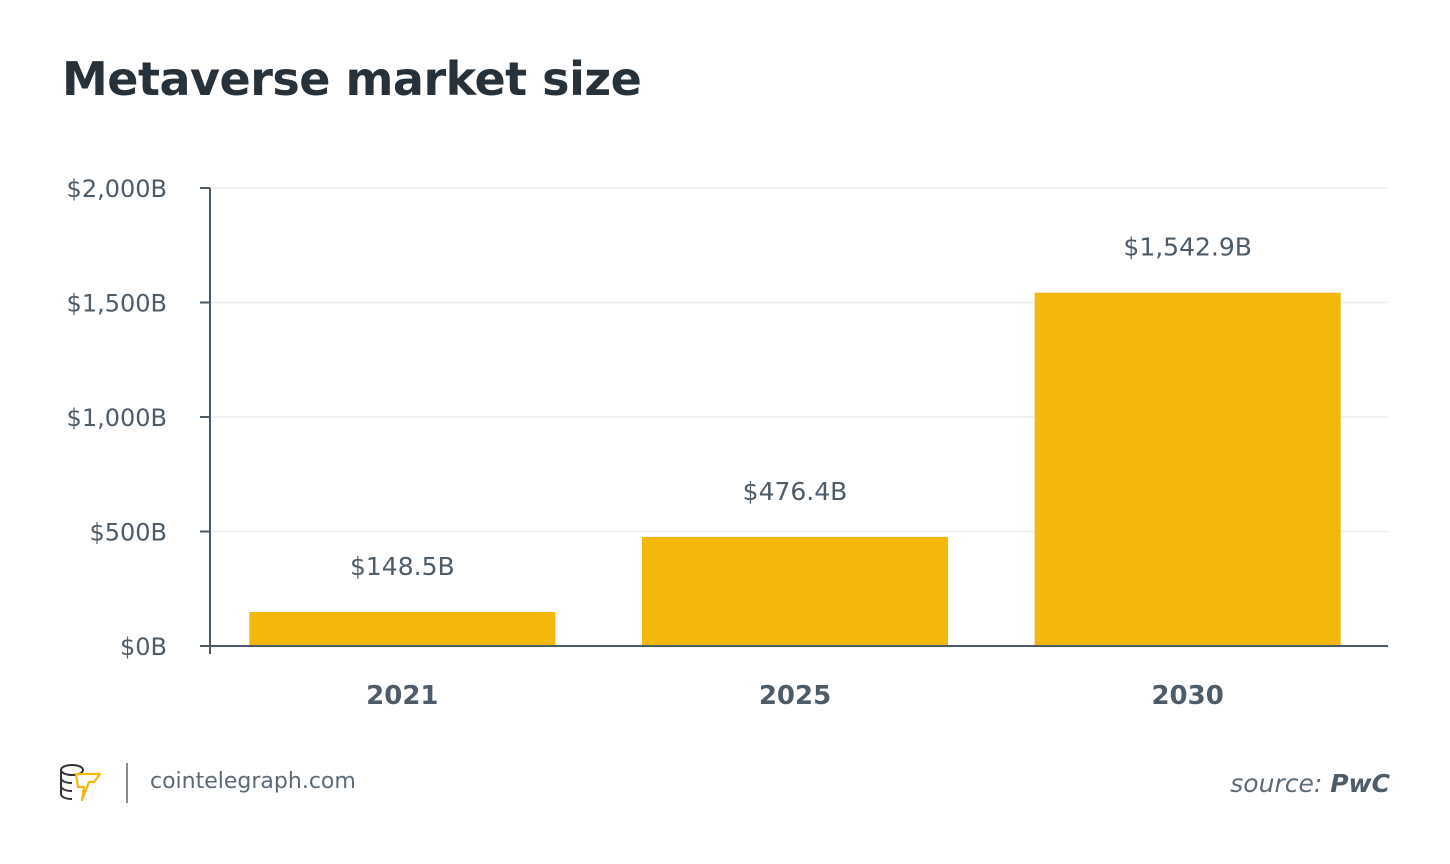 Image resolution: width=1450 pixels, height=864 pixels. Describe the element at coordinates (352, 79) in the screenshot. I see `chart-title: Metaverse market size` at that location.